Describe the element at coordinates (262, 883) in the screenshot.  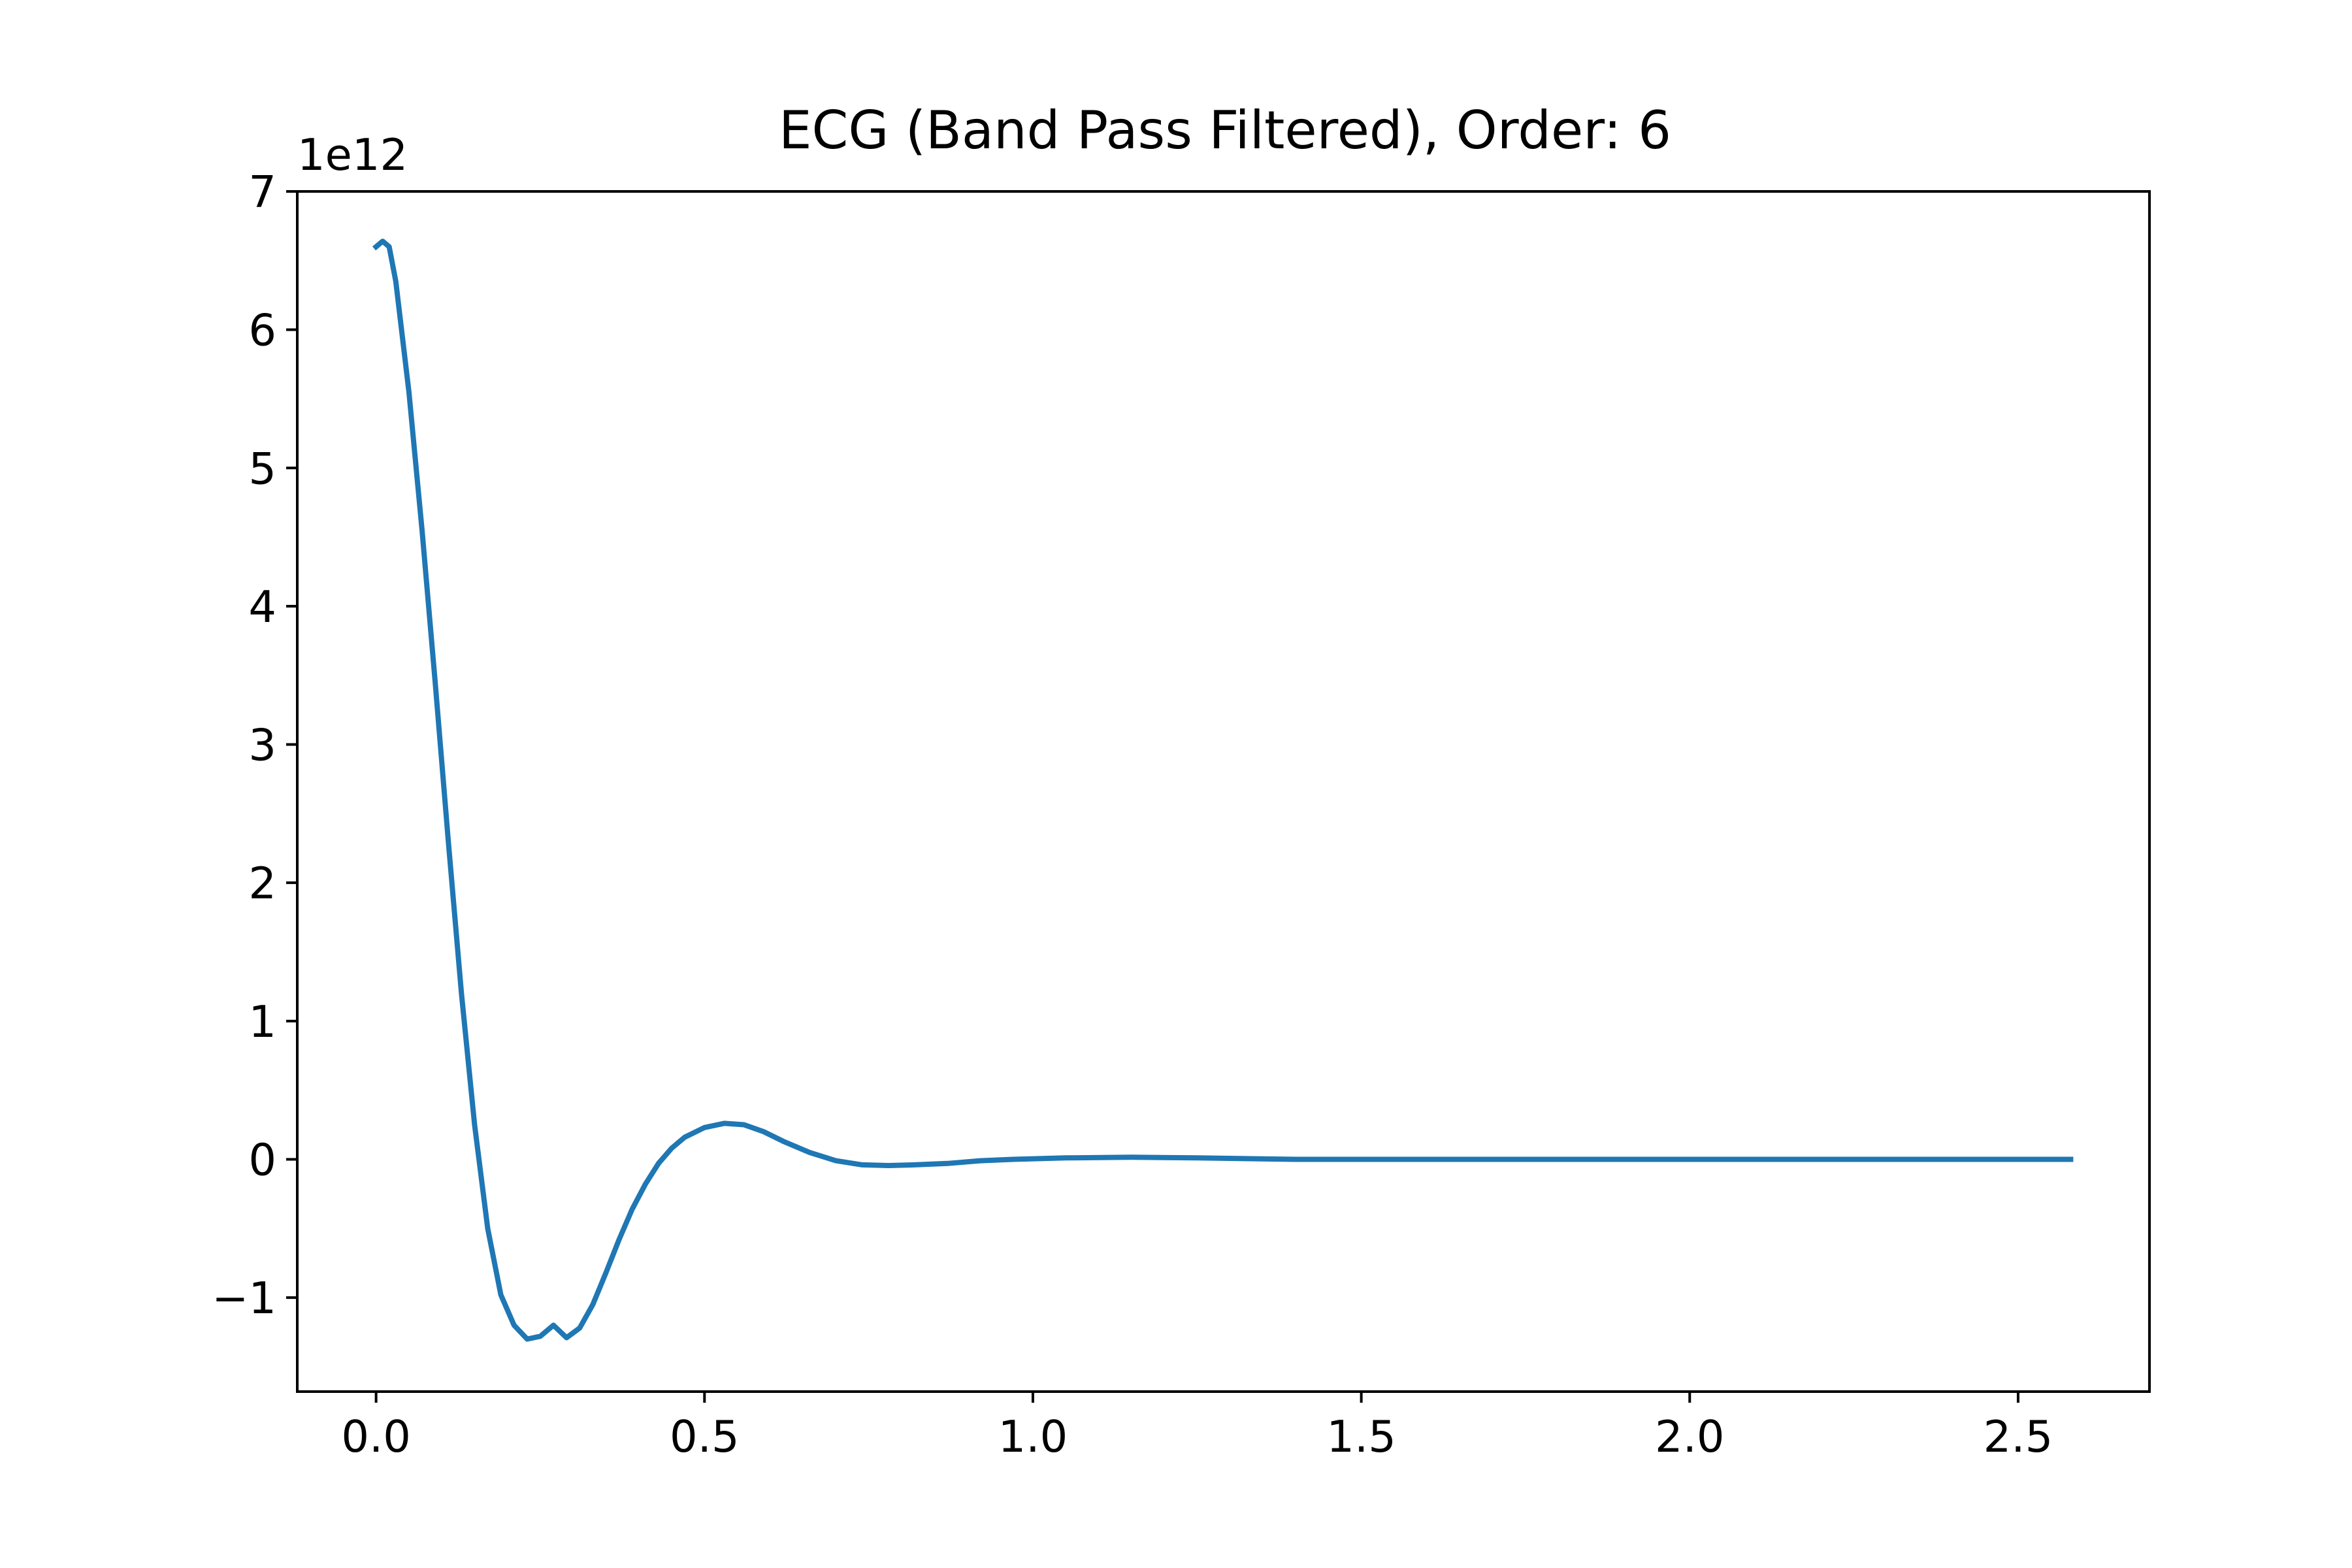
I see `y-tick-label-3: 2` at that location.